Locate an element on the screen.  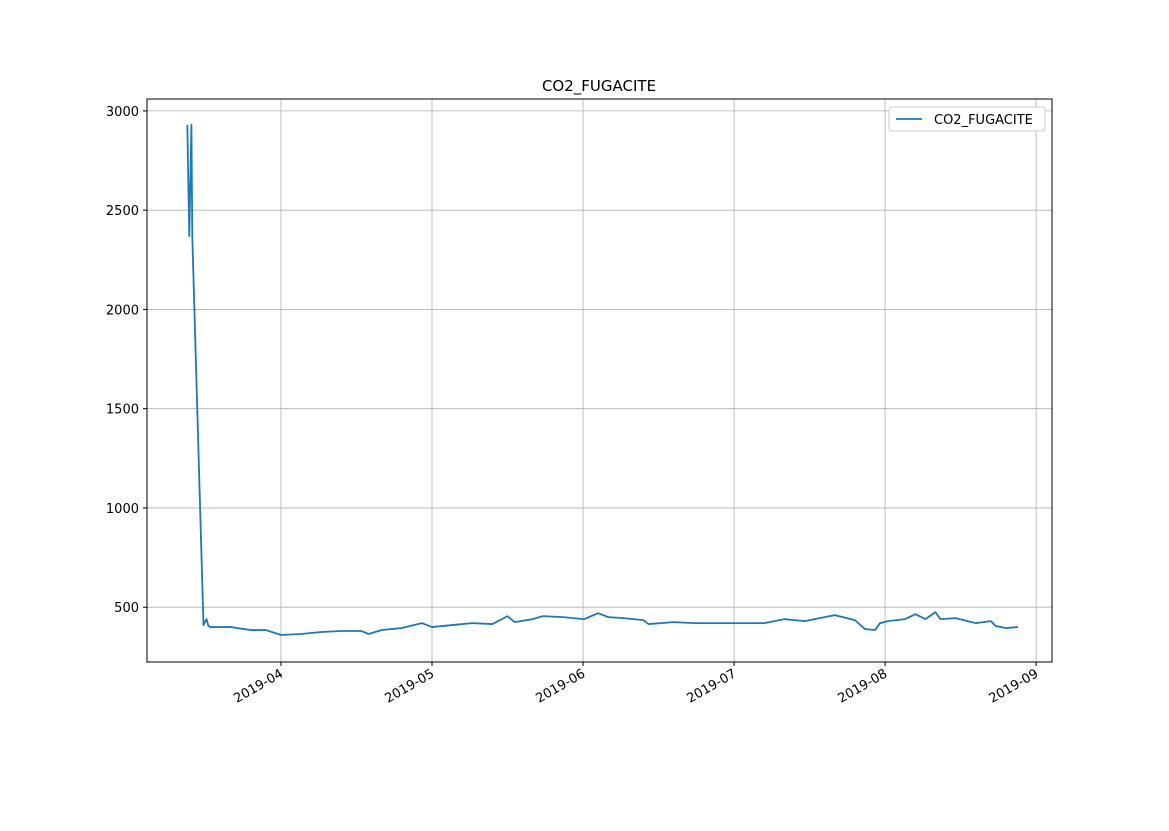
x-tick-label: 2019-05 is located at coordinates (409, 686).